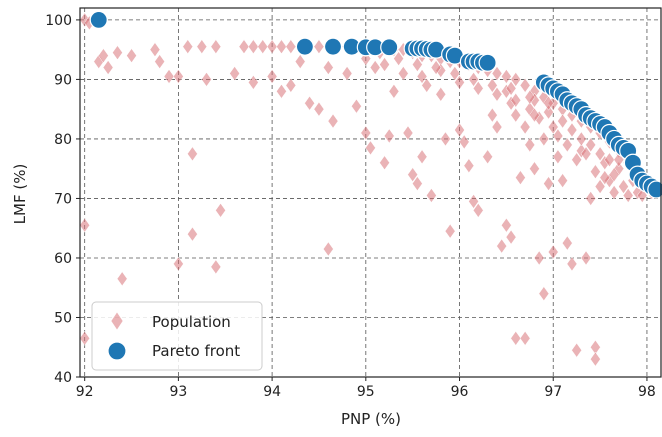 The height and width of the screenshot is (437, 662). Describe the element at coordinates (196, 351) in the screenshot. I see `legend-pareto-label: Pareto front` at that location.